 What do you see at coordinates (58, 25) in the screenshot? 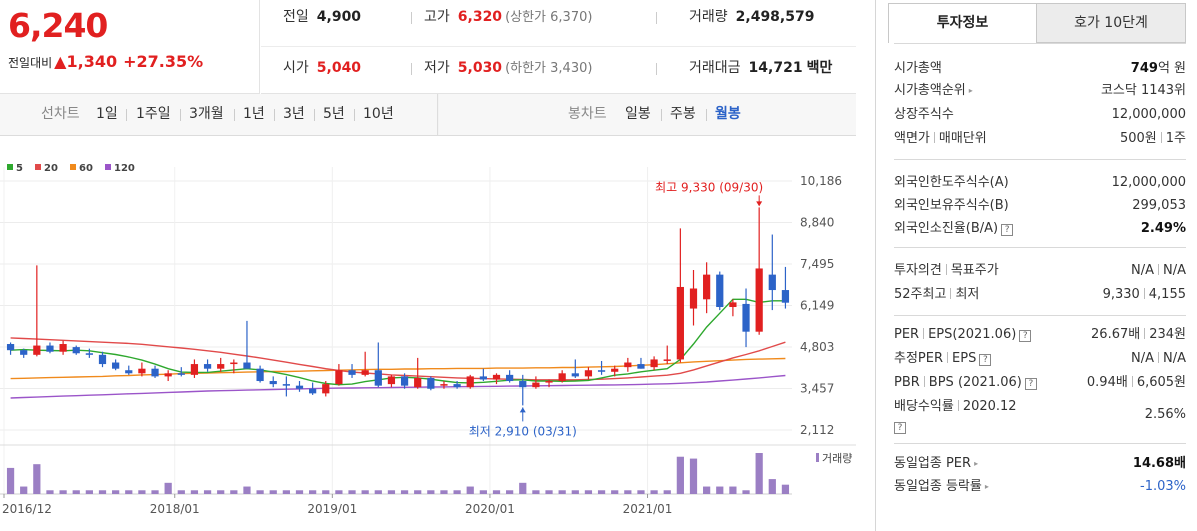
I see `current-price: 6,240` at bounding box center [58, 25].